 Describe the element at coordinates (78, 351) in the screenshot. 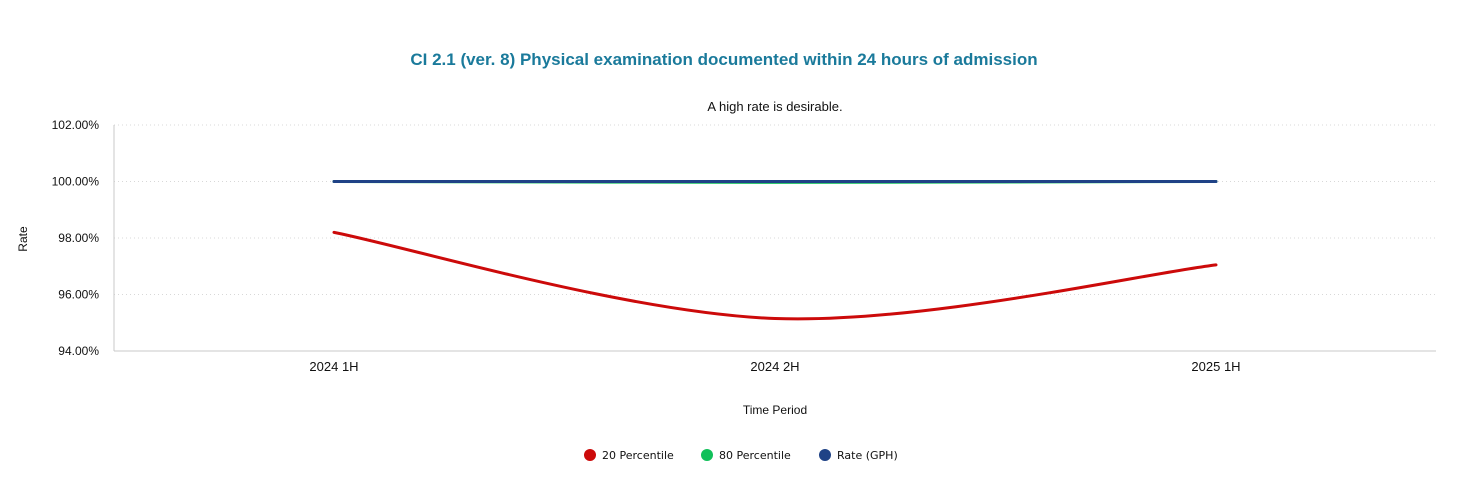

I see `y-tick-label: 94.00%` at that location.